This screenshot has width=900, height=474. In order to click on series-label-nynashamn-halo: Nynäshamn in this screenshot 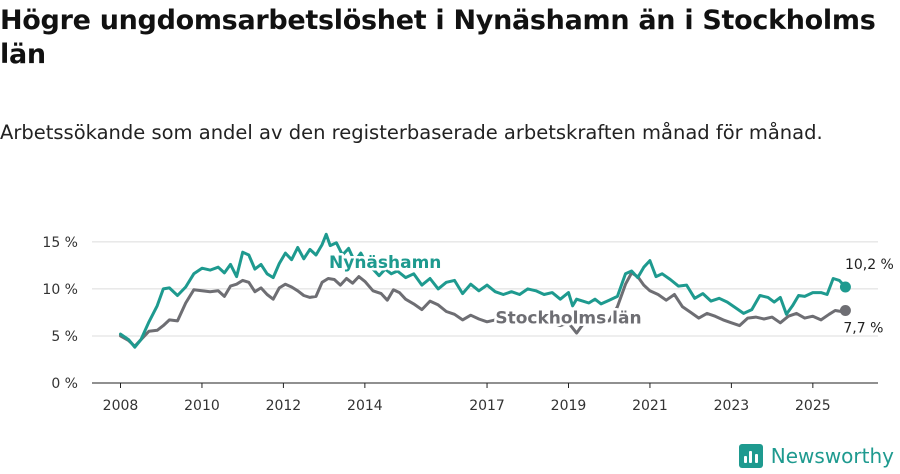, I will do `click(385, 263)`.